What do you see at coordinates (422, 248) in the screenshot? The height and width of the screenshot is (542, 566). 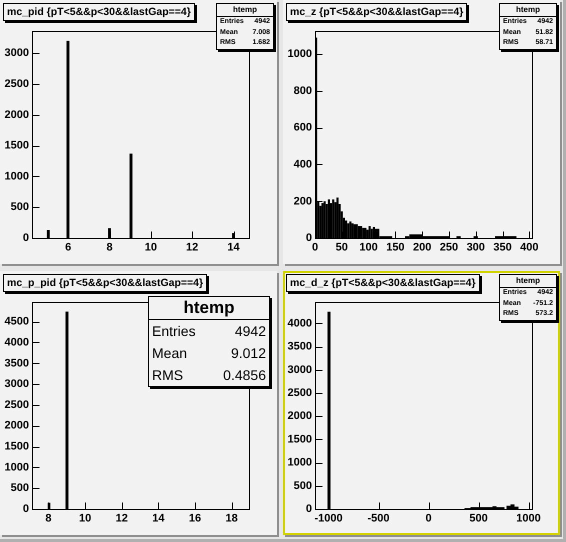 I see `x-tick-label: 200` at bounding box center [422, 248].